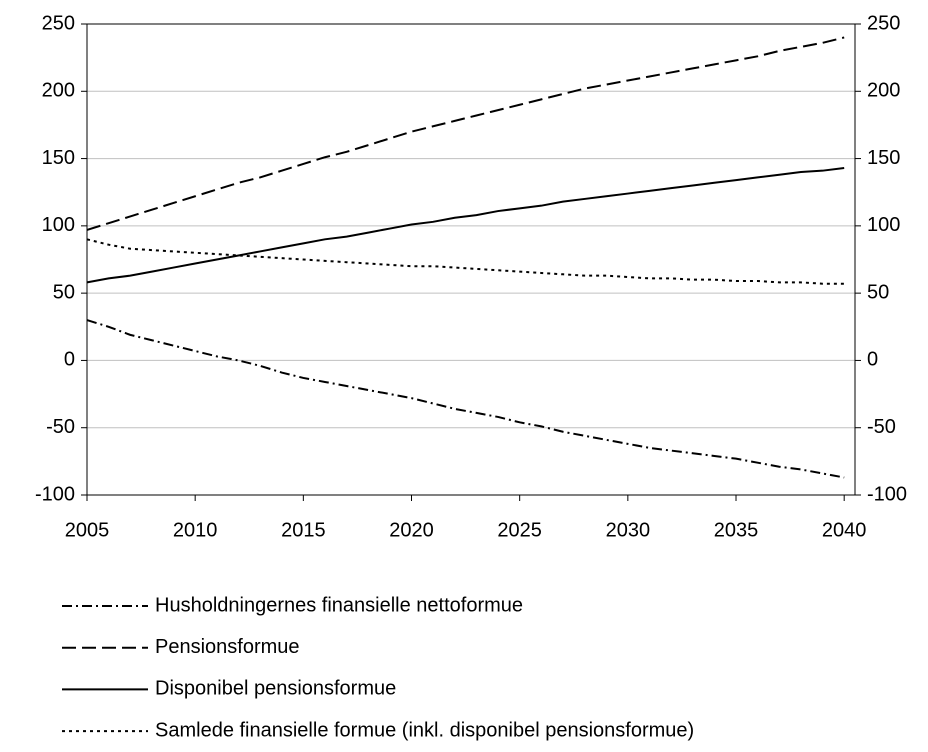 This screenshot has height=752, width=928. Describe the element at coordinates (87, 530) in the screenshot. I see `x-tick-label: 2005` at that location.